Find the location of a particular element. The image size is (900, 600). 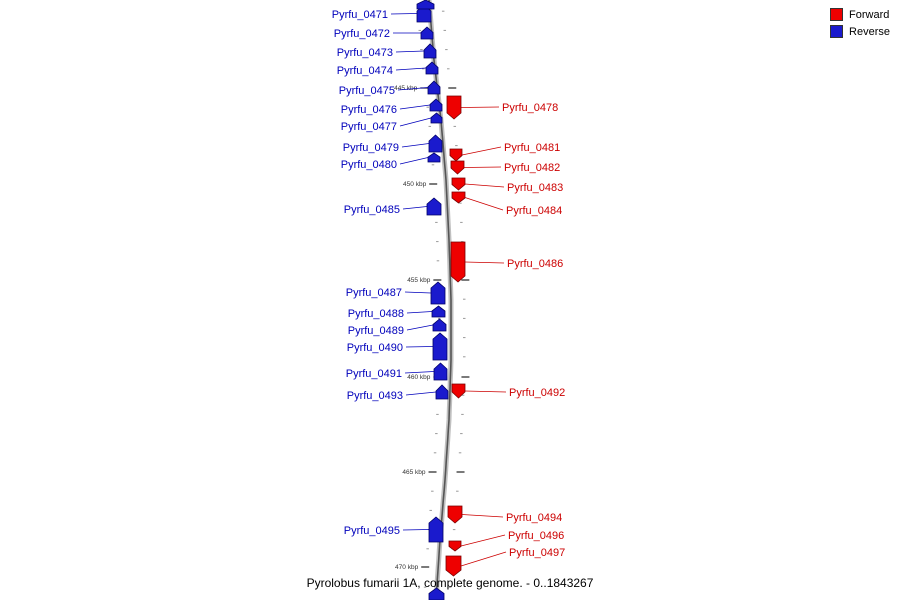

legend: Forward Reverse is located at coordinates (860, 23).